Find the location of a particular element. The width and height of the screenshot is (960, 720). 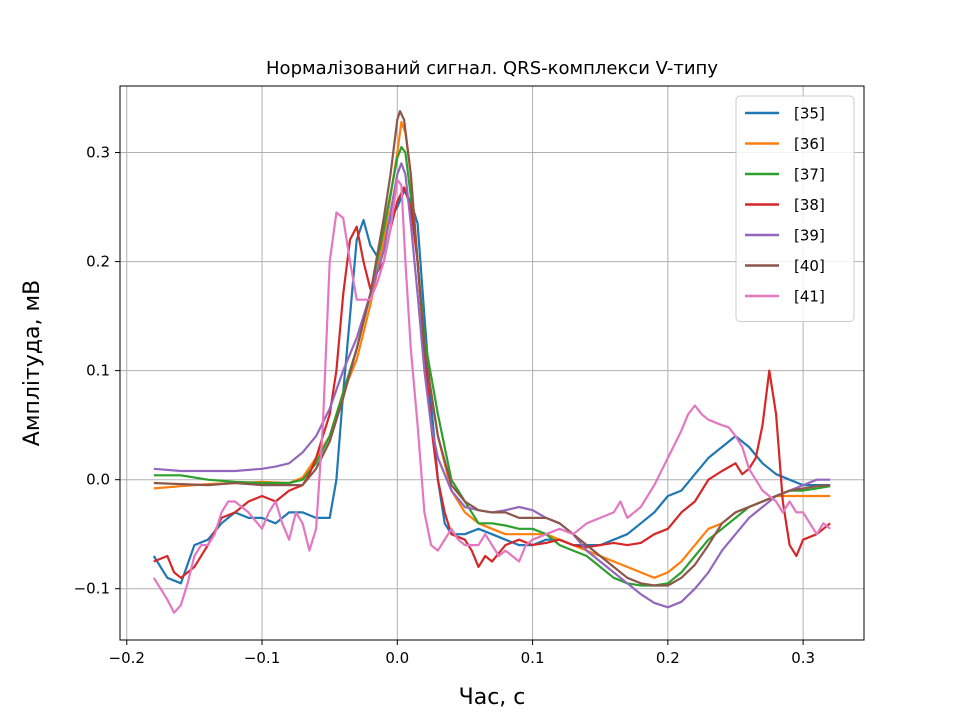

y-tick-label: 0.0 is located at coordinates (98, 480).